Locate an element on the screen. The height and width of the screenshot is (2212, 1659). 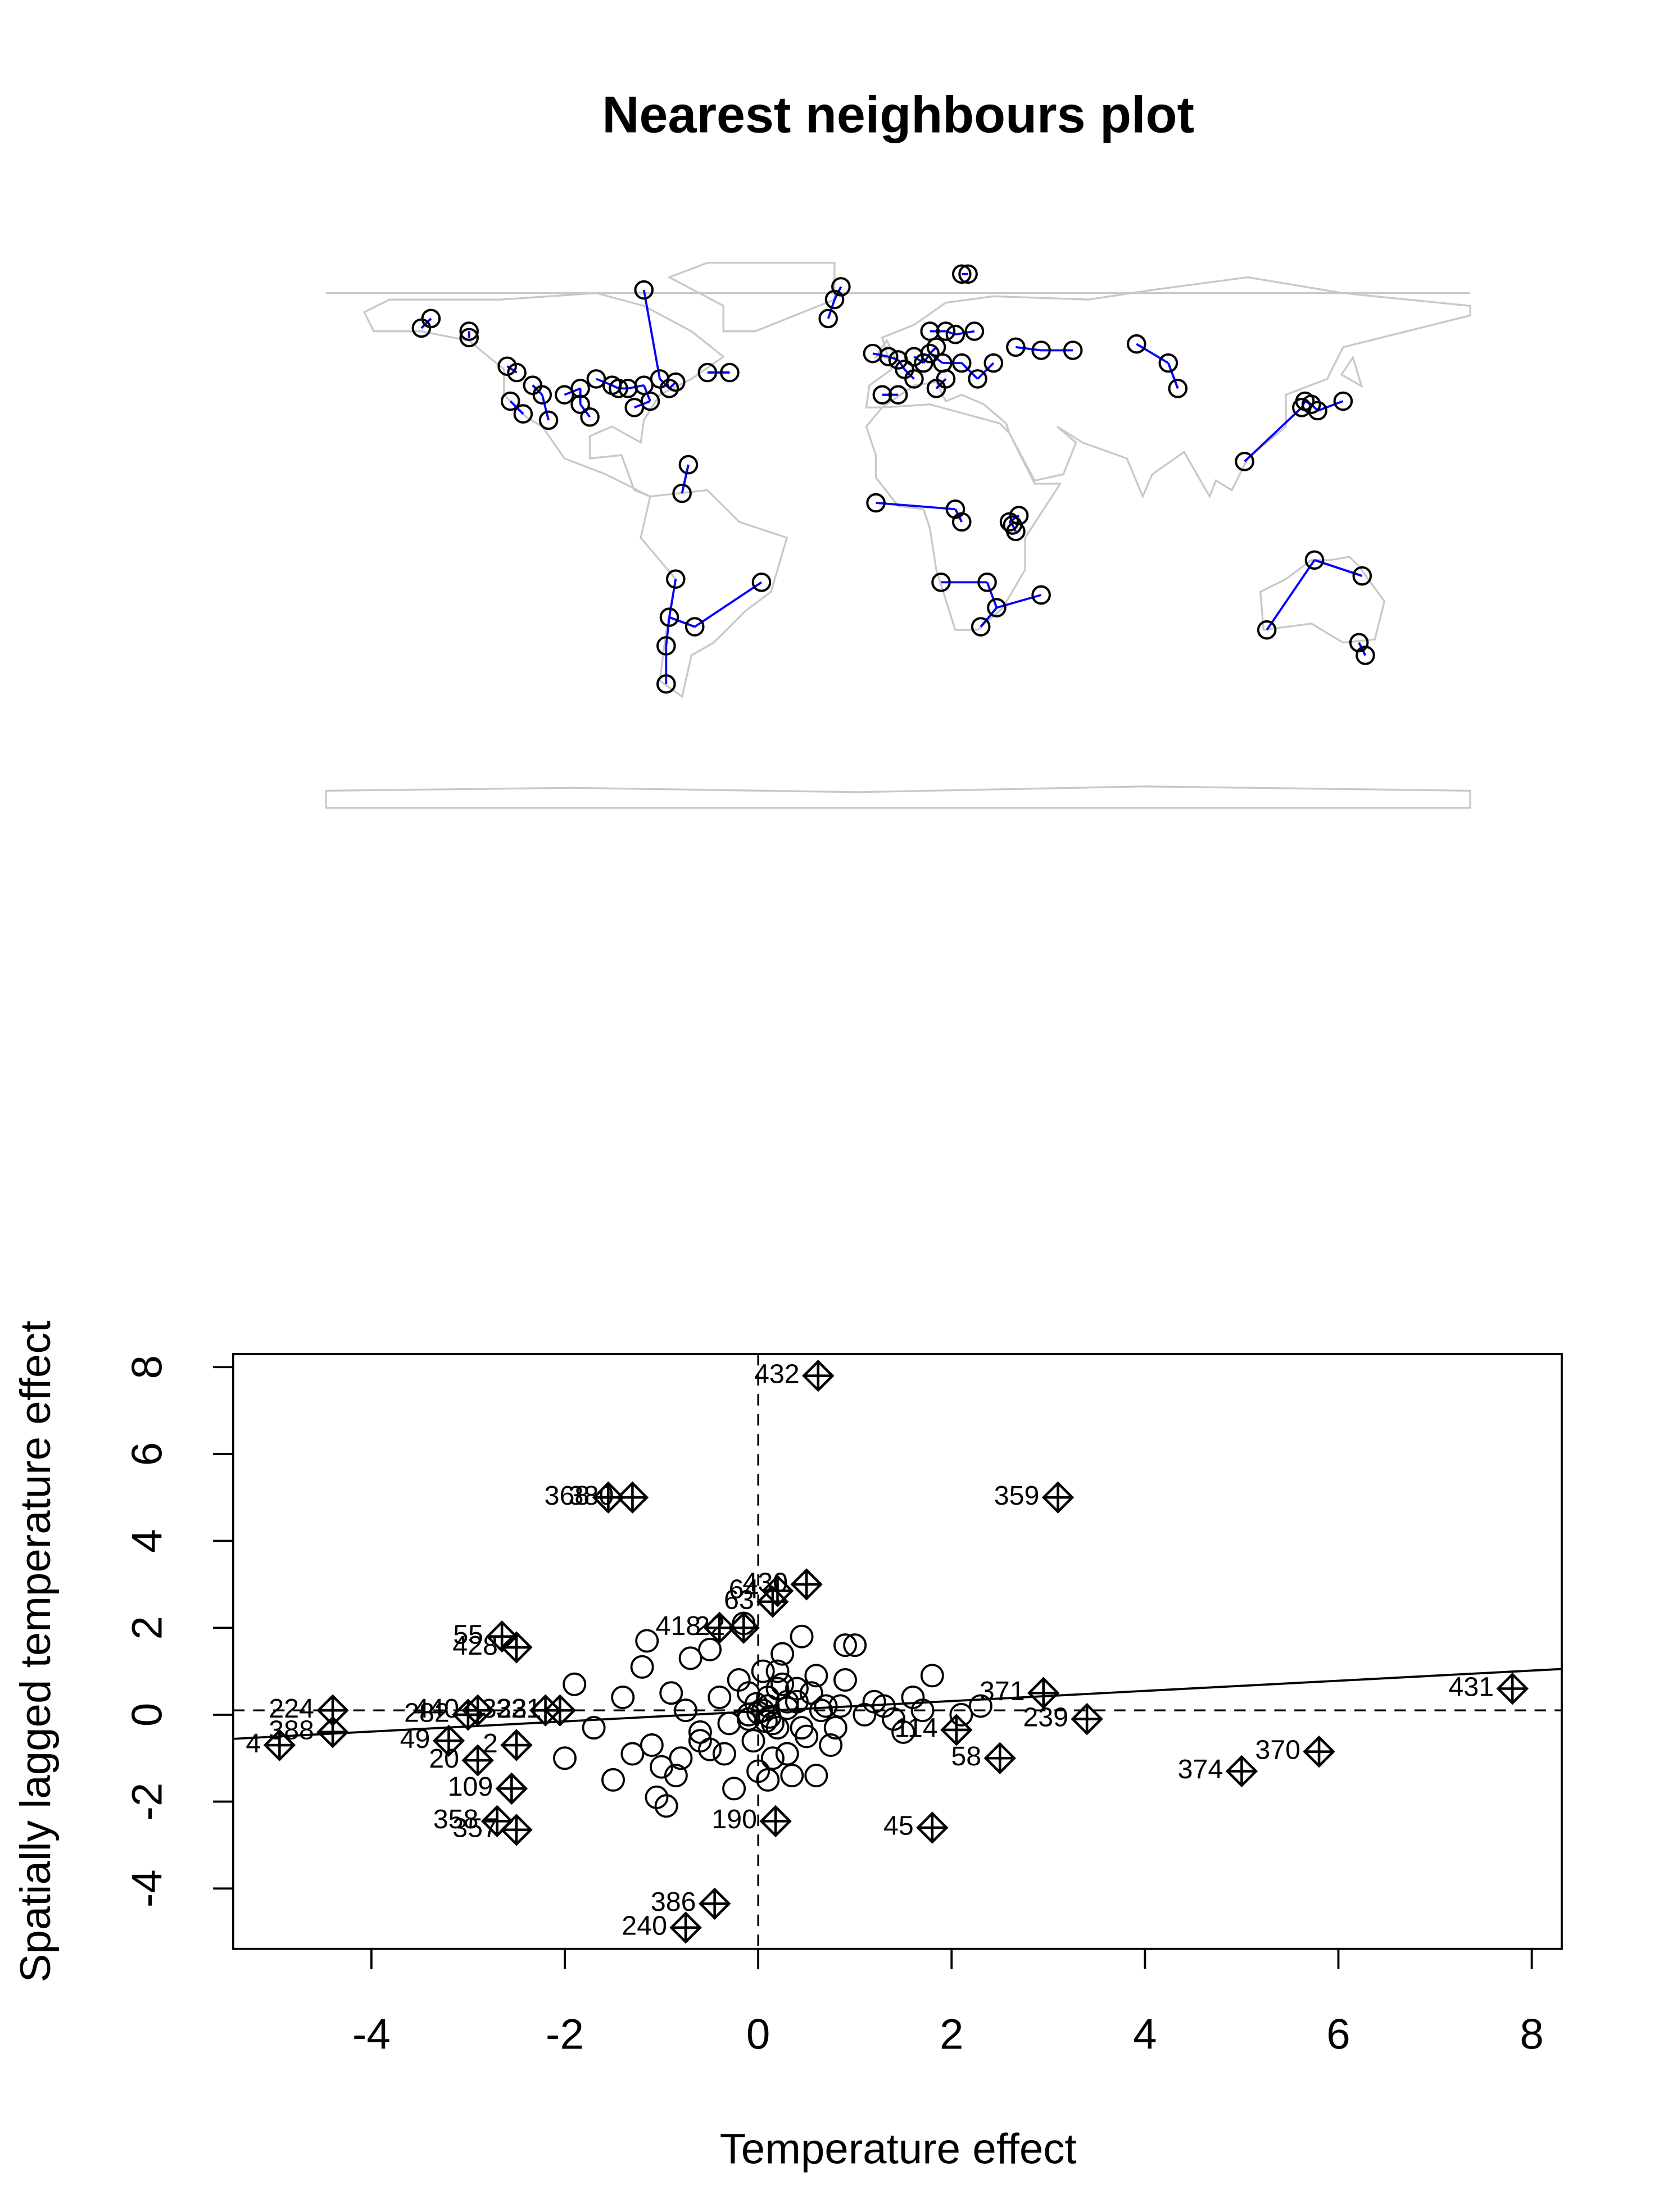
point-label: 386 is located at coordinates (674, 1902).